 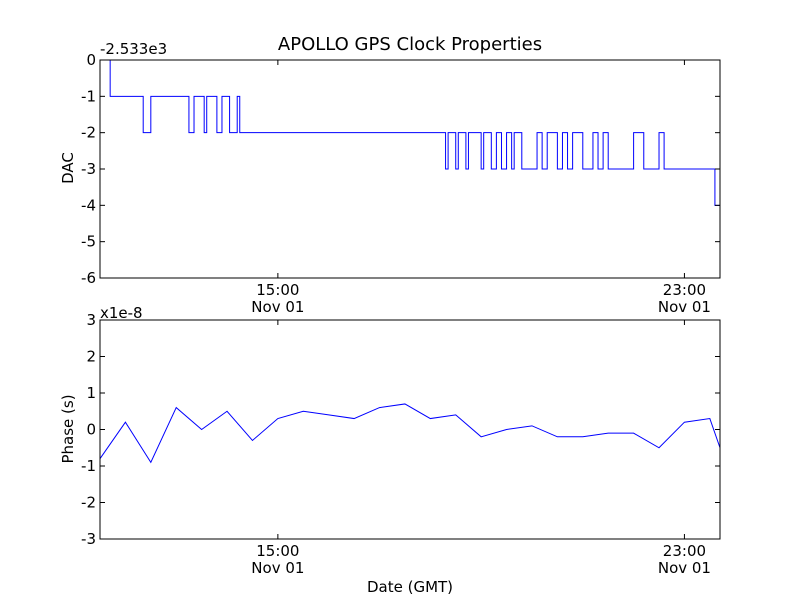 I want to click on phase-ytick-label: -1, so click(x=88, y=466).